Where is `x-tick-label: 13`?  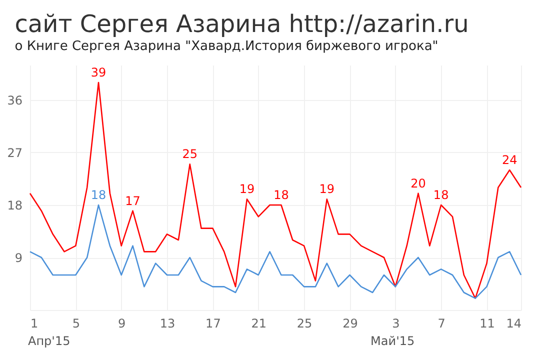 x-tick-label: 13 is located at coordinates (168, 323).